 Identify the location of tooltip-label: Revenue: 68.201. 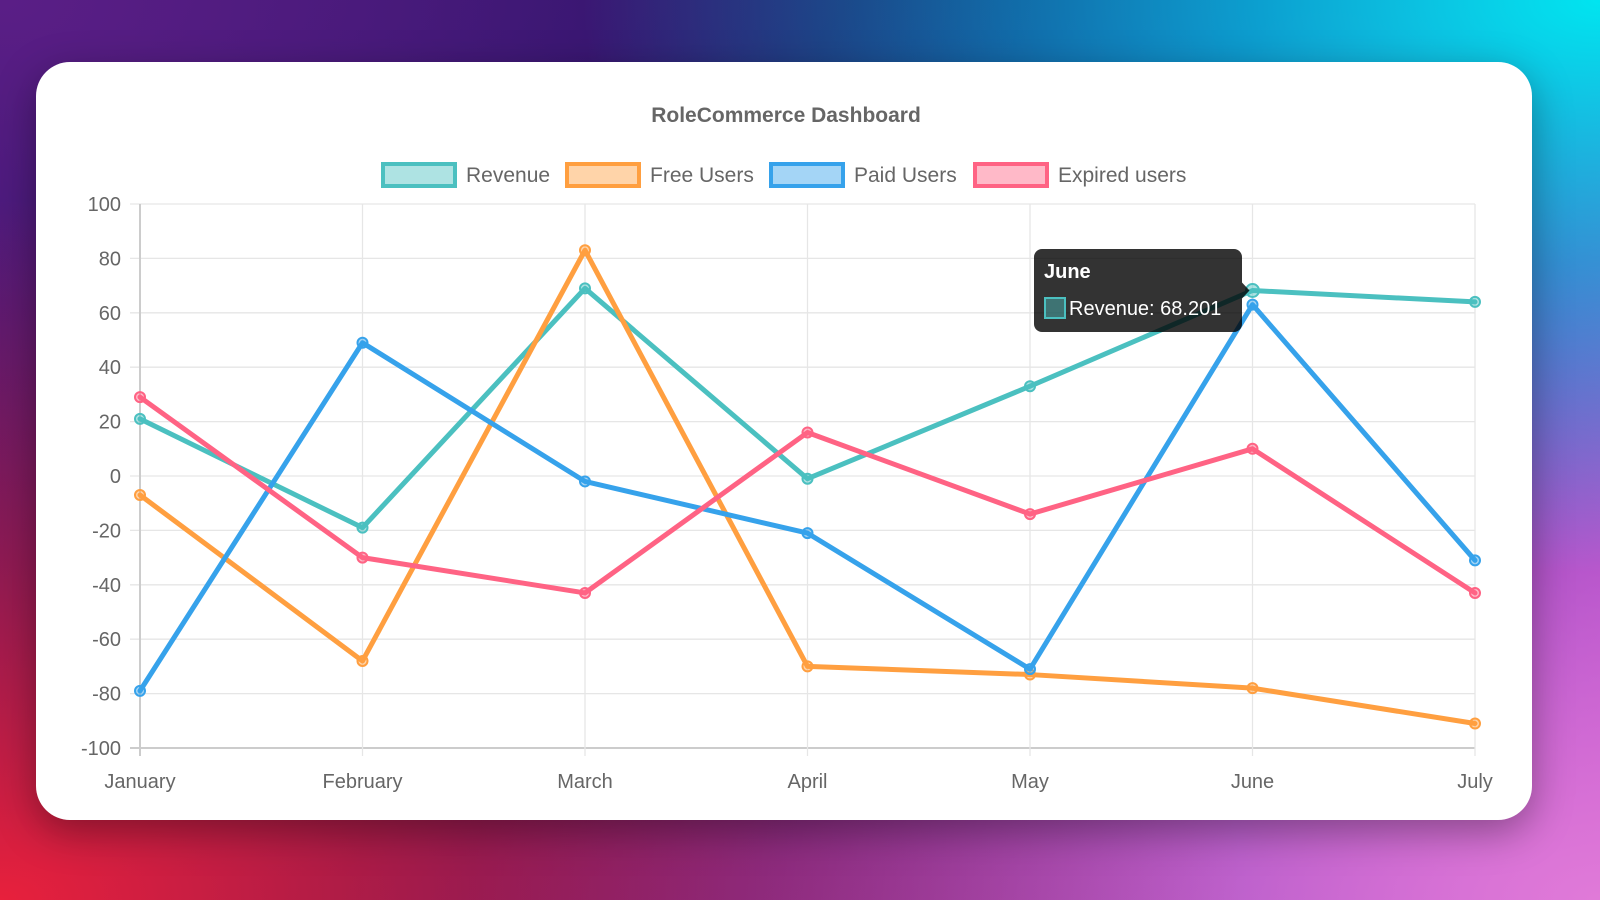
(1145, 309).